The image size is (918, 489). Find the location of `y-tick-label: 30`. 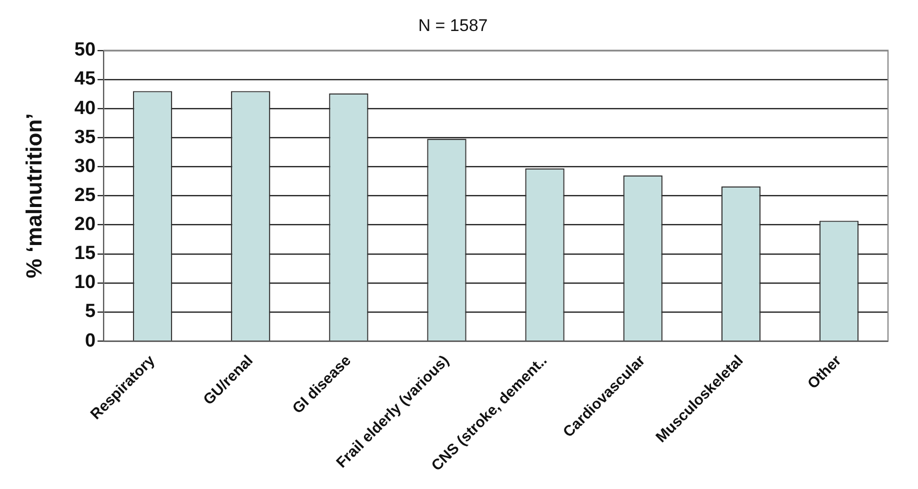

y-tick-label: 30 is located at coordinates (85, 166).